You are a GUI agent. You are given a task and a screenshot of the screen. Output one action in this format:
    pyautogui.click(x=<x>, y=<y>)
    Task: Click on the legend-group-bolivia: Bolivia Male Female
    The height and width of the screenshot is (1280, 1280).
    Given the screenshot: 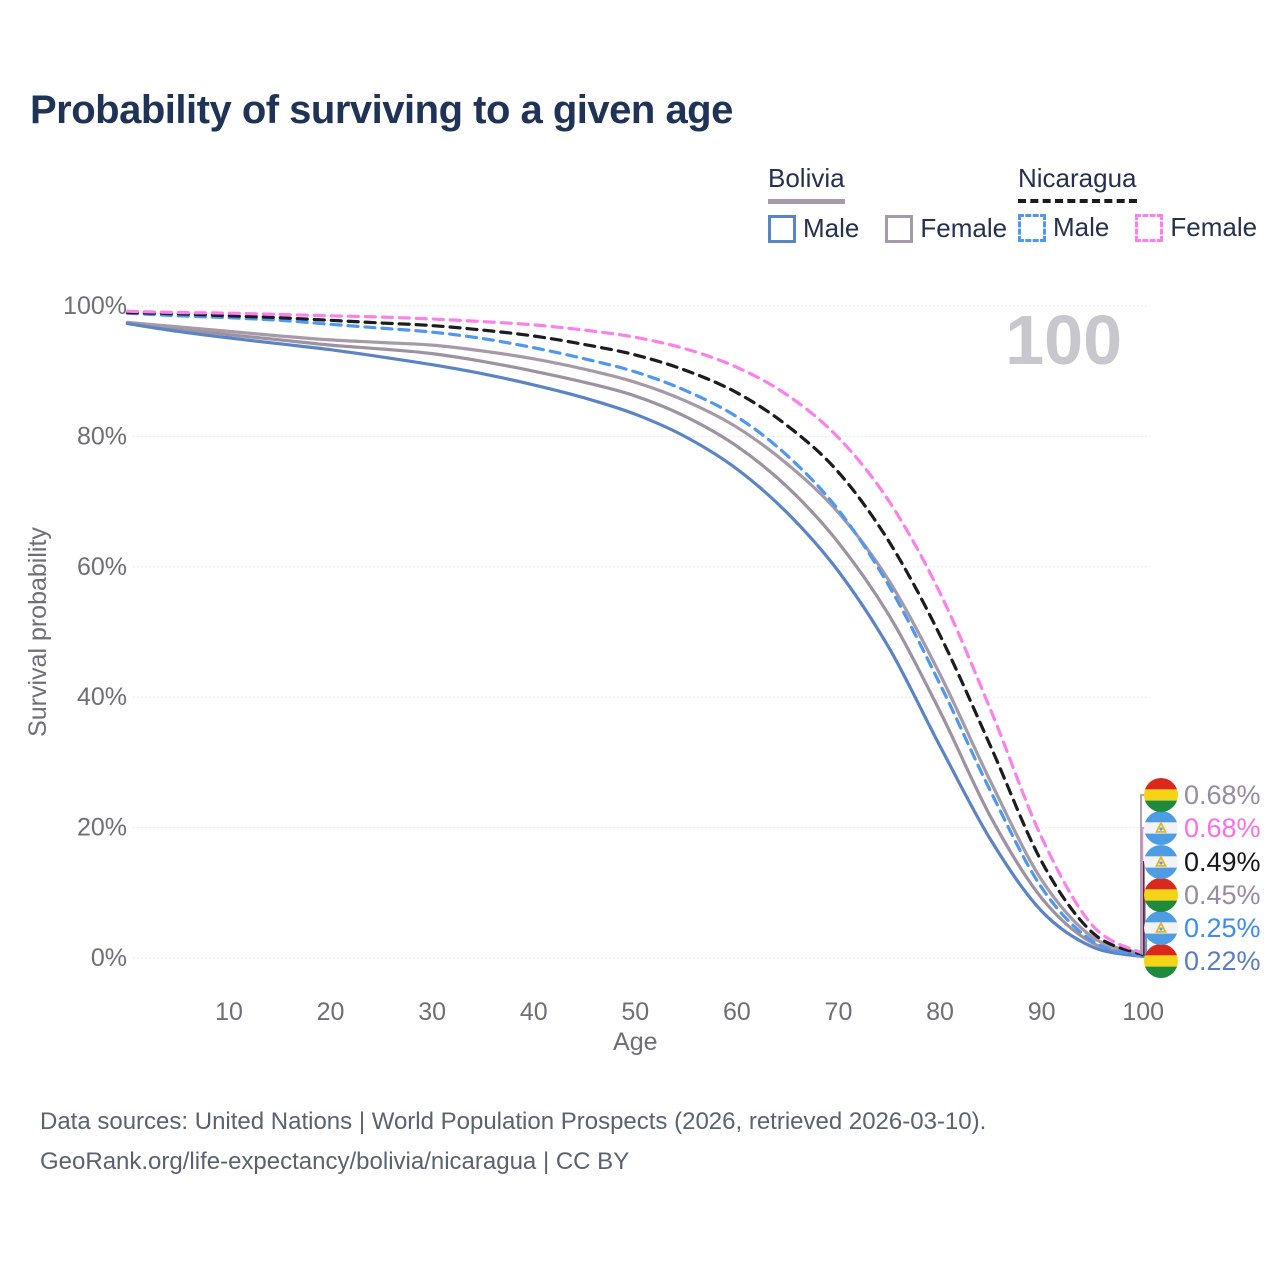 What is the action you would take?
    pyautogui.click(x=887, y=203)
    